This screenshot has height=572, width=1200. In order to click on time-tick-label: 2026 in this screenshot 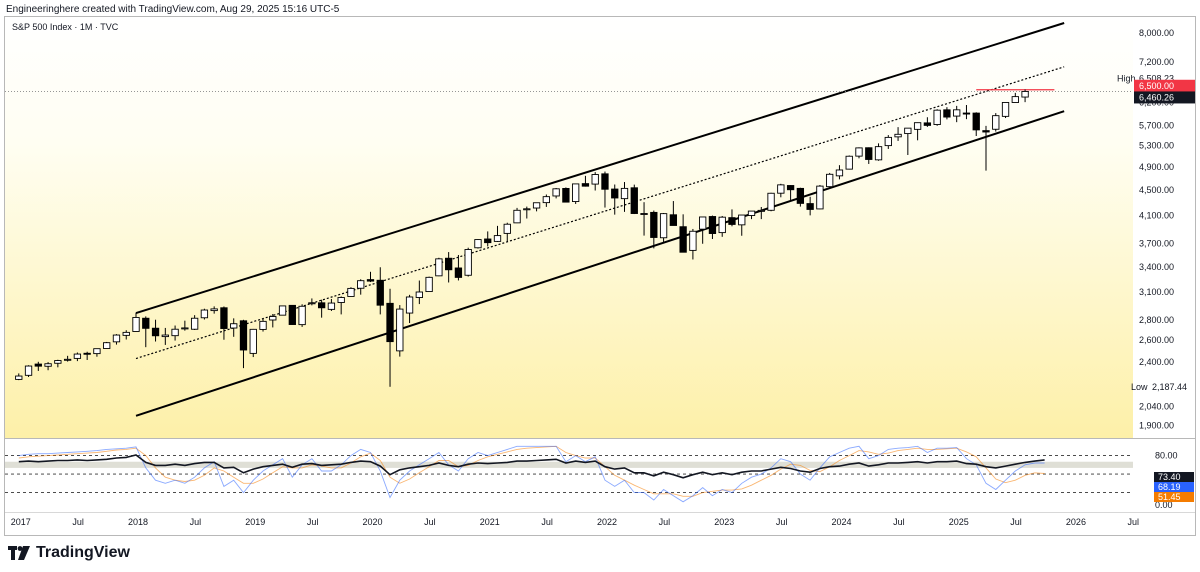, I will do `click(1076, 522)`.